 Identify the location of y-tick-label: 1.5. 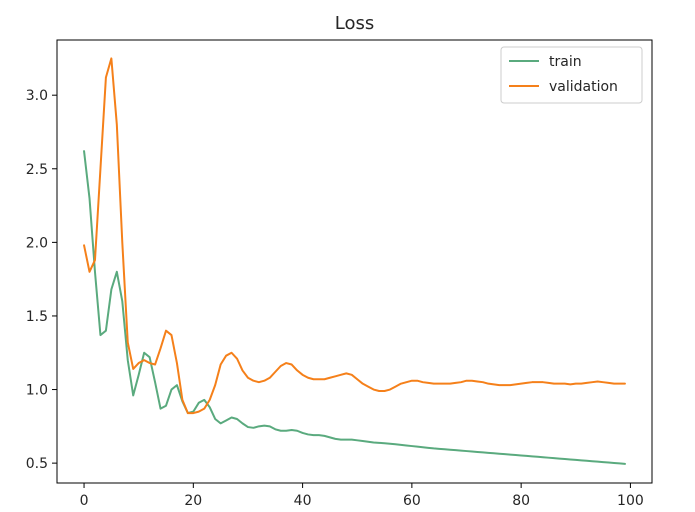
(37, 317).